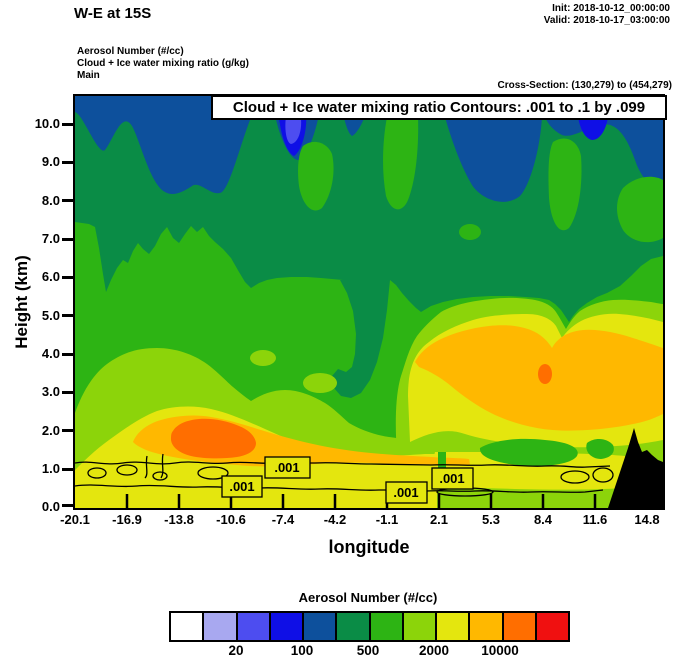 This screenshot has width=674, height=667. What do you see at coordinates (50, 353) in the screenshot?
I see `y-tick-label: 4.0` at bounding box center [50, 353].